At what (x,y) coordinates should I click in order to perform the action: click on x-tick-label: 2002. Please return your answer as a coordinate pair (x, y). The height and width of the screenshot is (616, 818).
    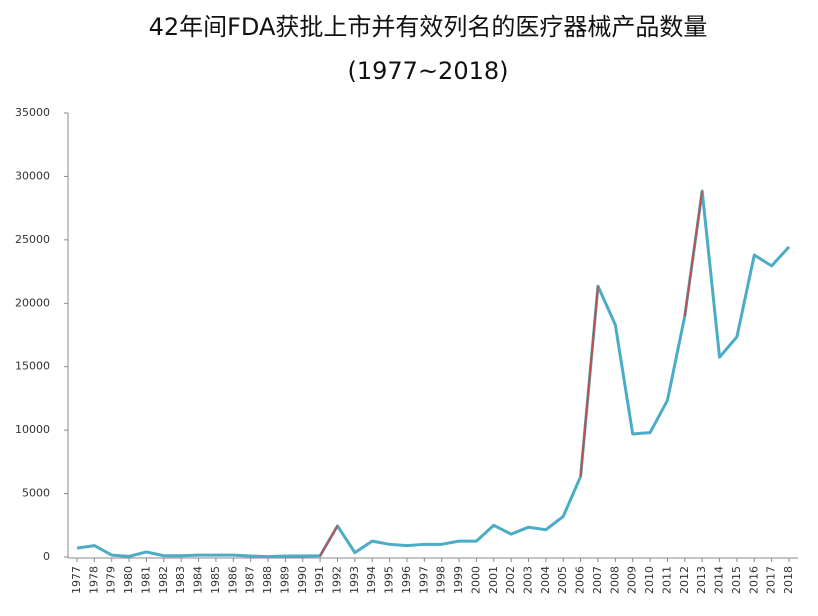
    Looking at the image, I should click on (510, 580).